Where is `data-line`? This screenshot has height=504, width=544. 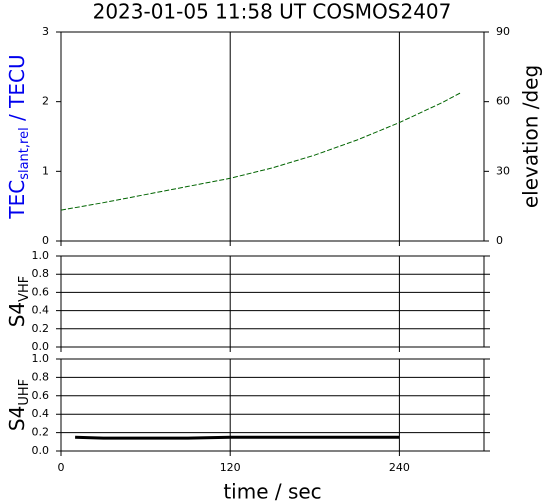
data-line is located at coordinates (237, 437).